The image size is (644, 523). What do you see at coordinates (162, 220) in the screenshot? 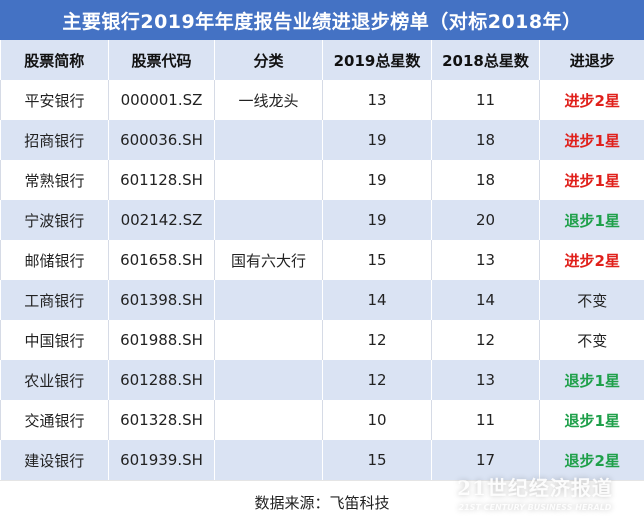
I see `stock-code-cell: 002142.SZ` at bounding box center [162, 220].